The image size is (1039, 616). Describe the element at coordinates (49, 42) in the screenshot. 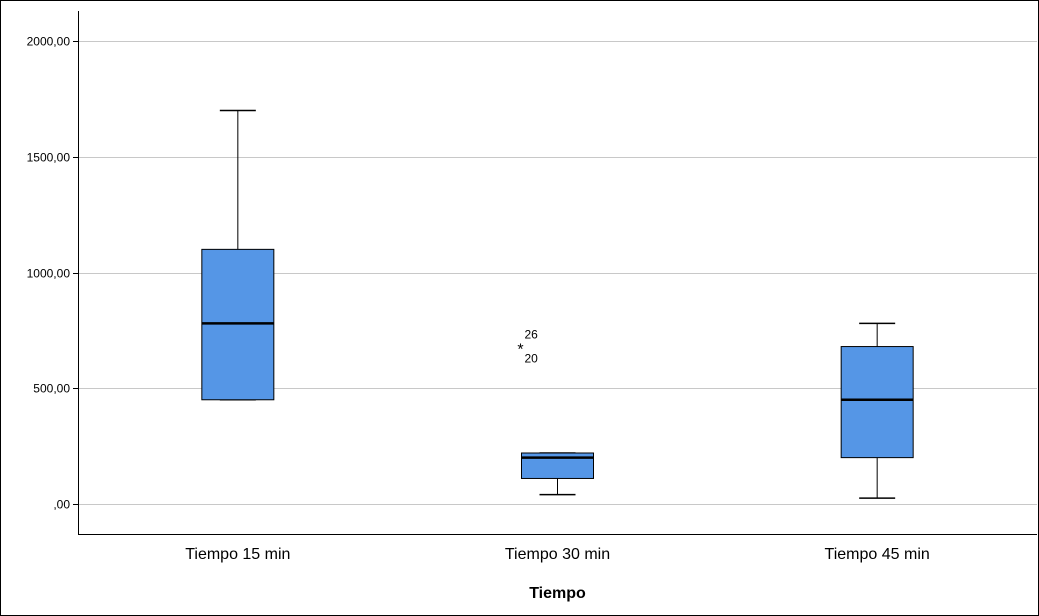

I see `y-tick-label: 2000,00` at that location.